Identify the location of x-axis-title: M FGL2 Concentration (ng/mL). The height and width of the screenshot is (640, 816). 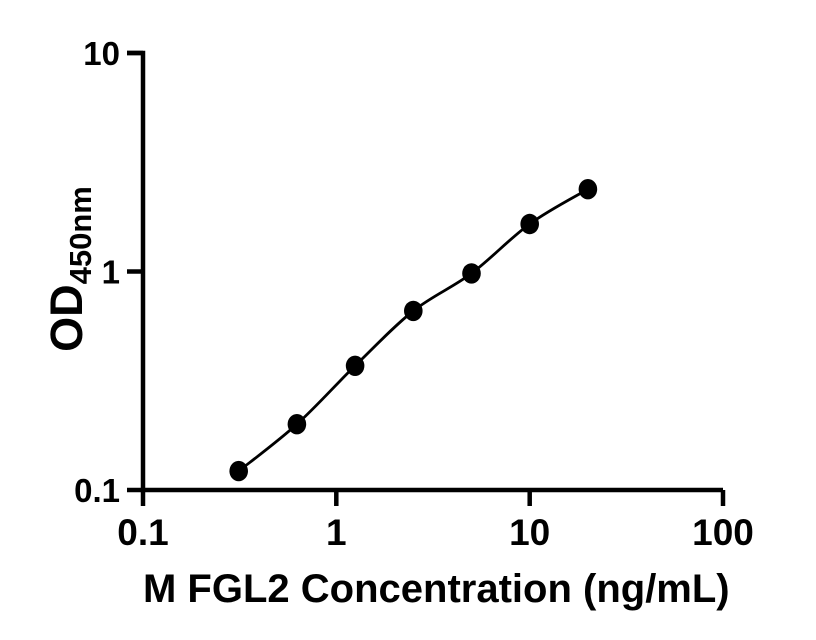
(436, 589).